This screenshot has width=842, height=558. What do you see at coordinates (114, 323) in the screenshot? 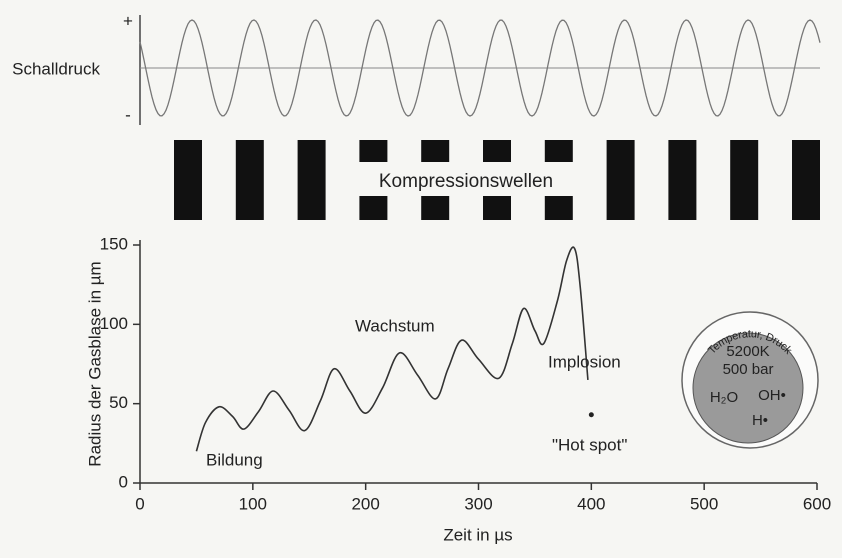
I see `y-tick-label: 100` at bounding box center [114, 323].